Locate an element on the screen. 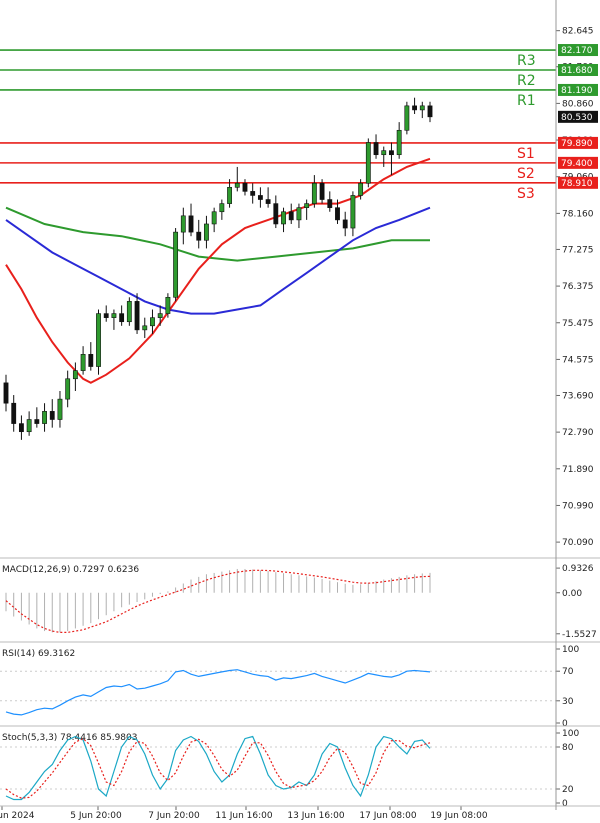 The height and width of the screenshot is (823, 600). time-tick-label: 5 Jun 20:00 is located at coordinates (96, 816).